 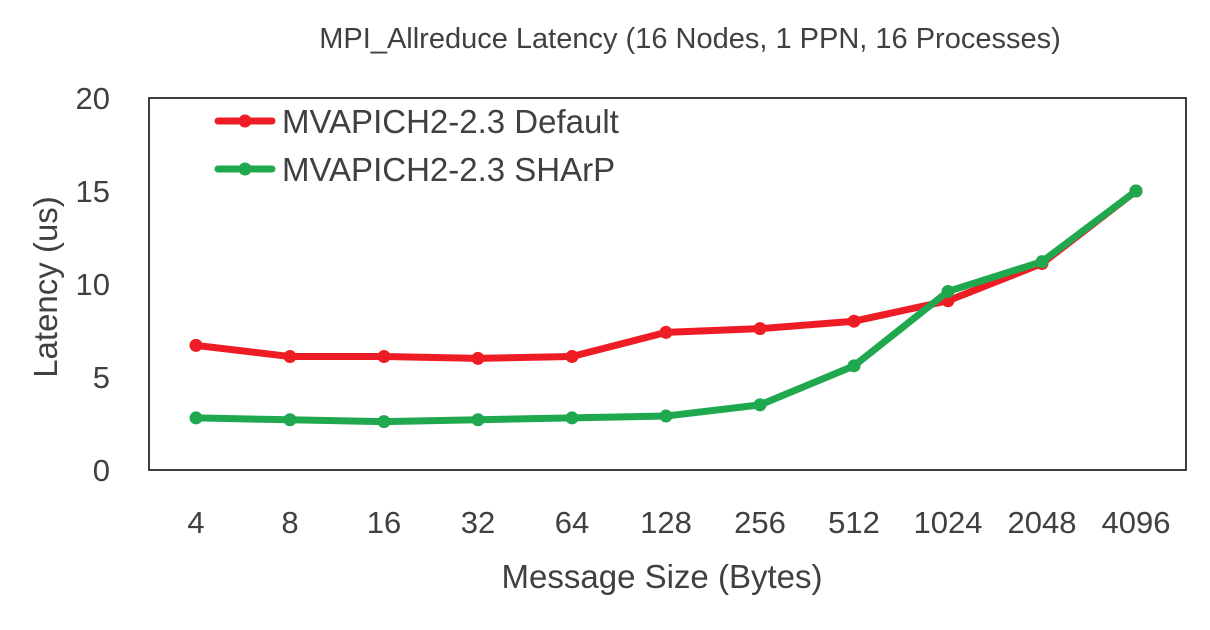 I want to click on legend-item: MVAPICH2-2.3 Default, so click(x=416, y=121).